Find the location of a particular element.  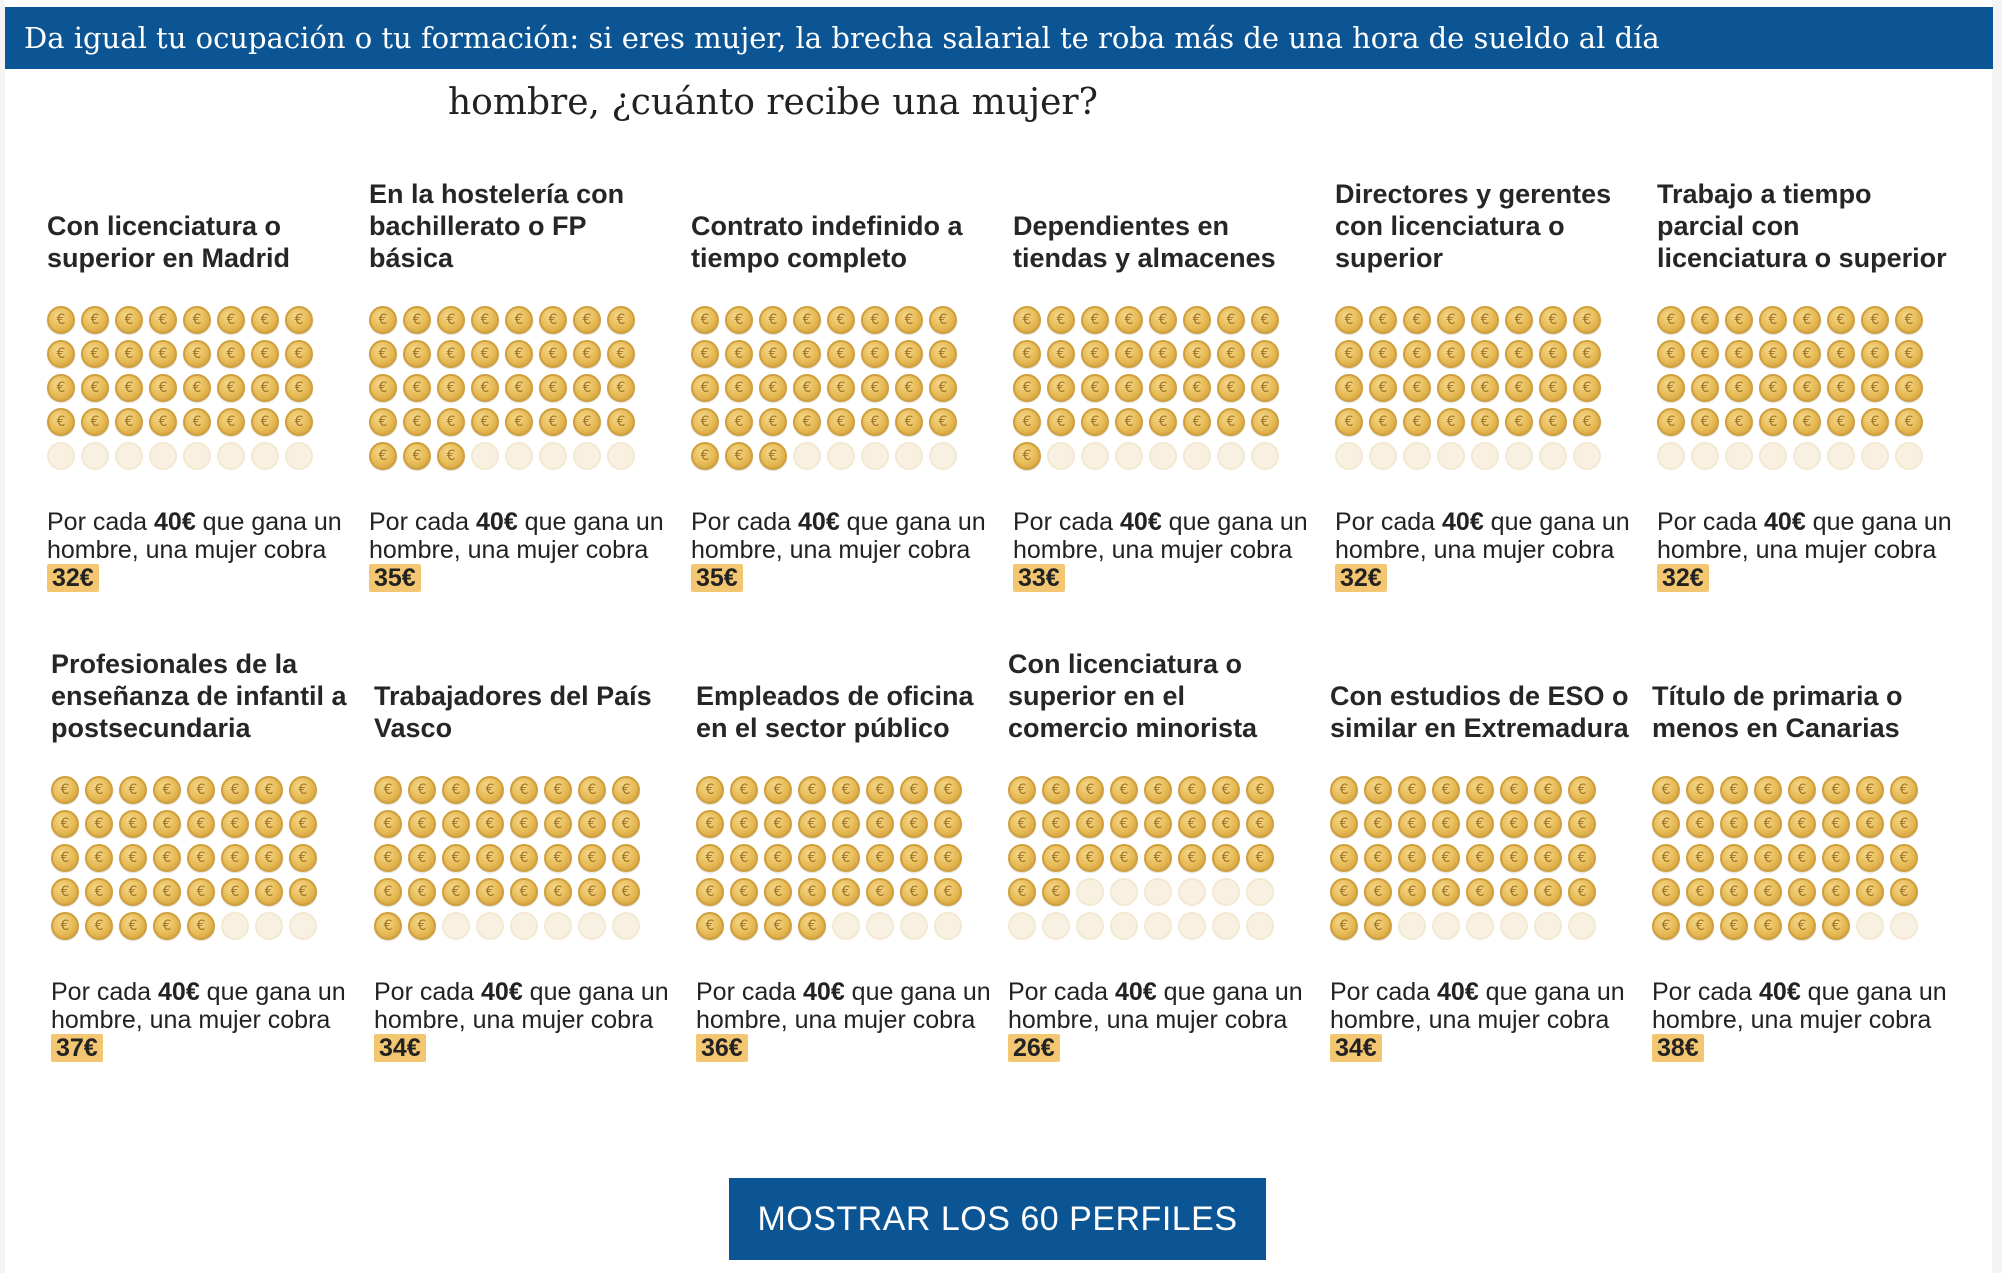

profile-title: Contrato indefinido a tiempo completo is located at coordinates (827, 242).